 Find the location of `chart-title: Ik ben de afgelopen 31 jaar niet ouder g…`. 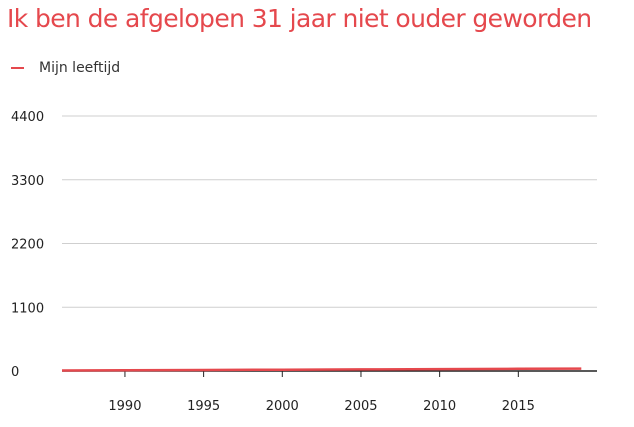

chart-title: Ik ben de afgelopen 31 jaar niet ouder g… is located at coordinates (299, 18).